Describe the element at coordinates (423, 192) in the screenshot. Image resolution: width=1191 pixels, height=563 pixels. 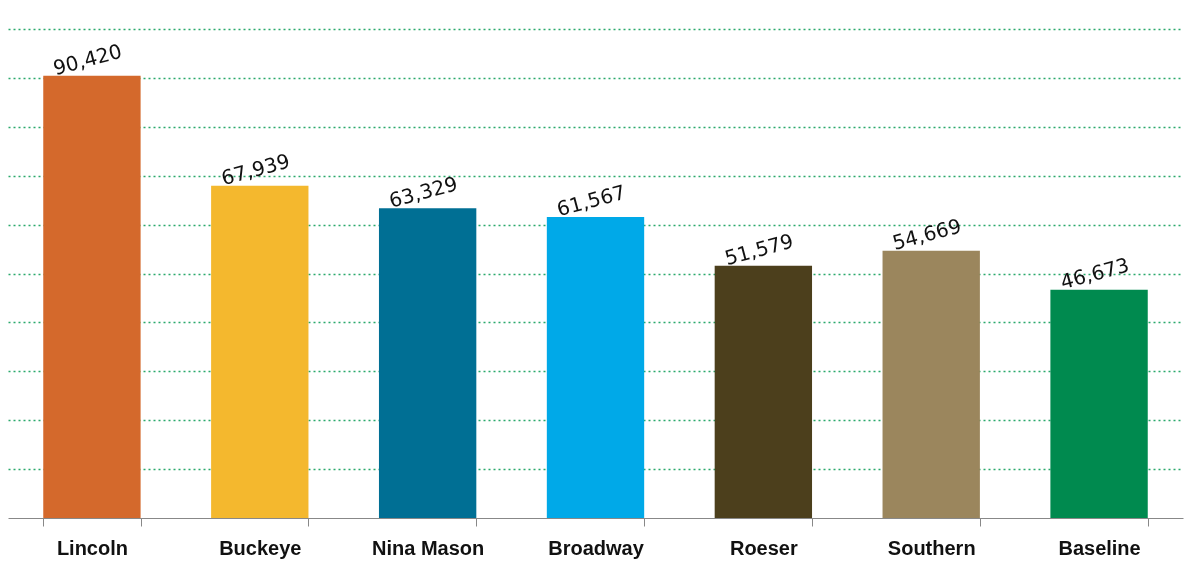
I see `data-label: 63,329` at that location.